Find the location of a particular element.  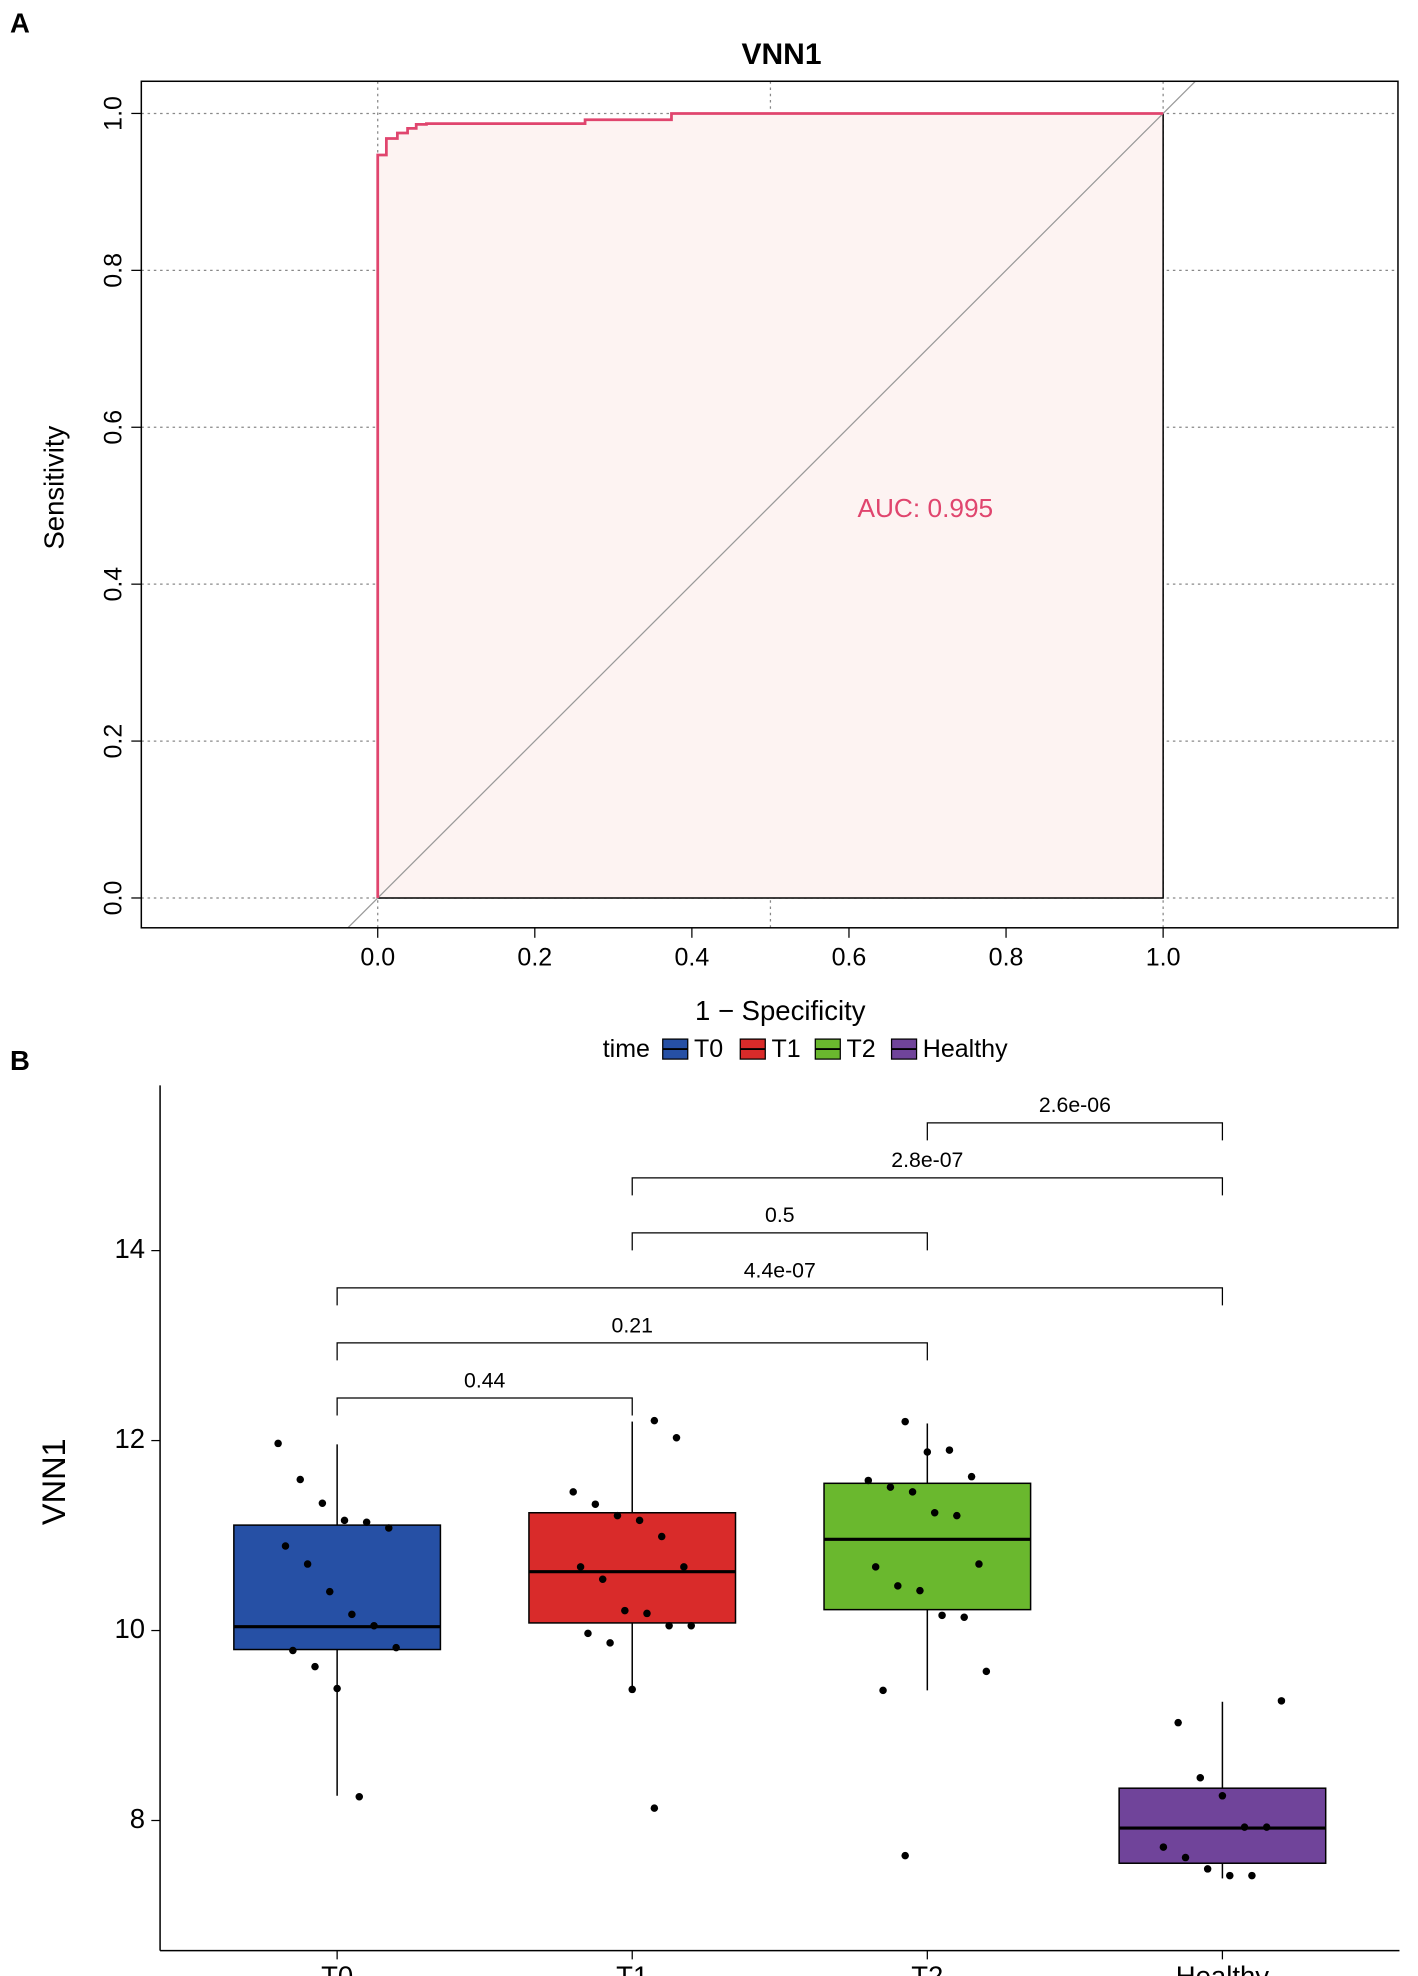

x-tick-label: Healthy is located at coordinates (1222, 1968).